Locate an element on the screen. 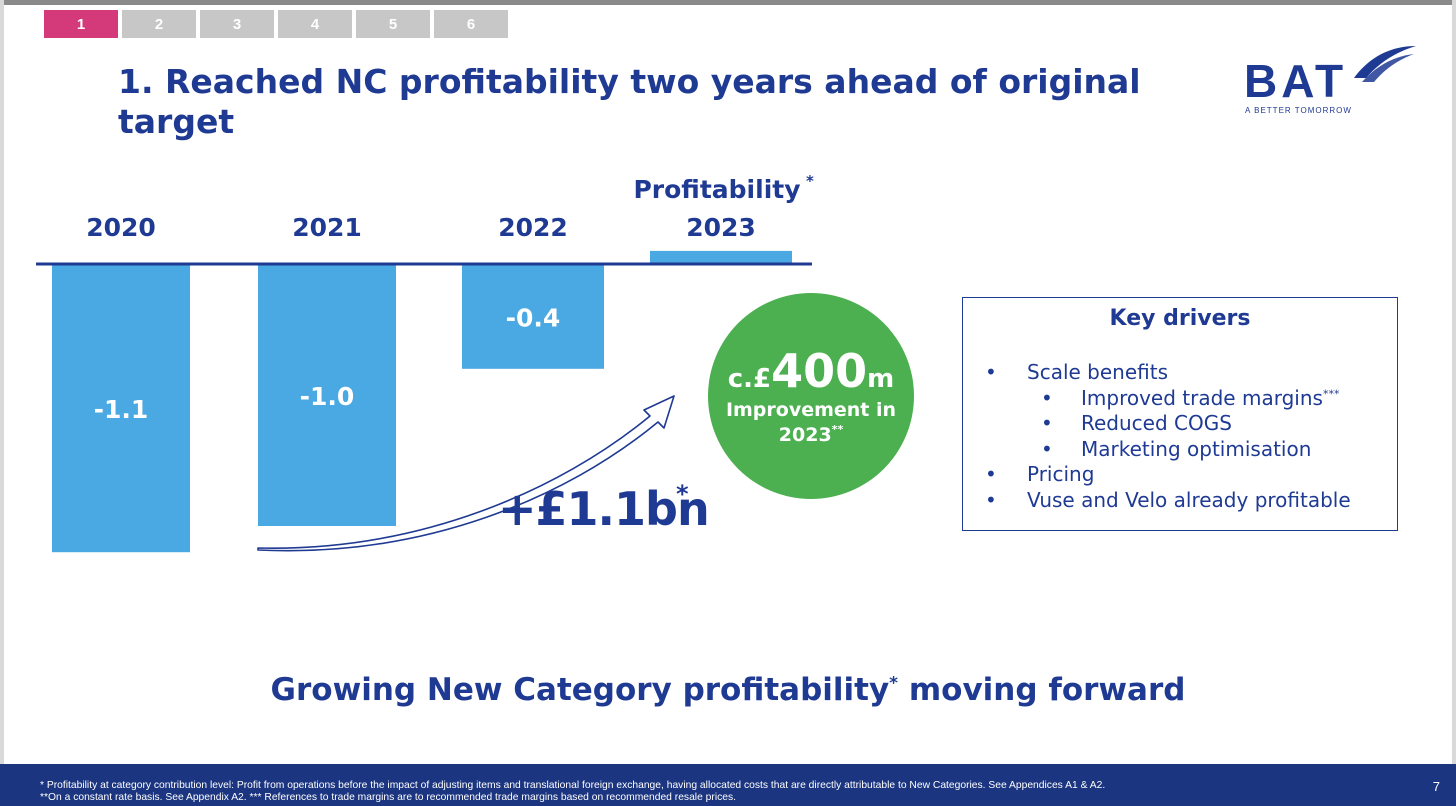  bar-value-label: -1.1 is located at coordinates (121, 409).